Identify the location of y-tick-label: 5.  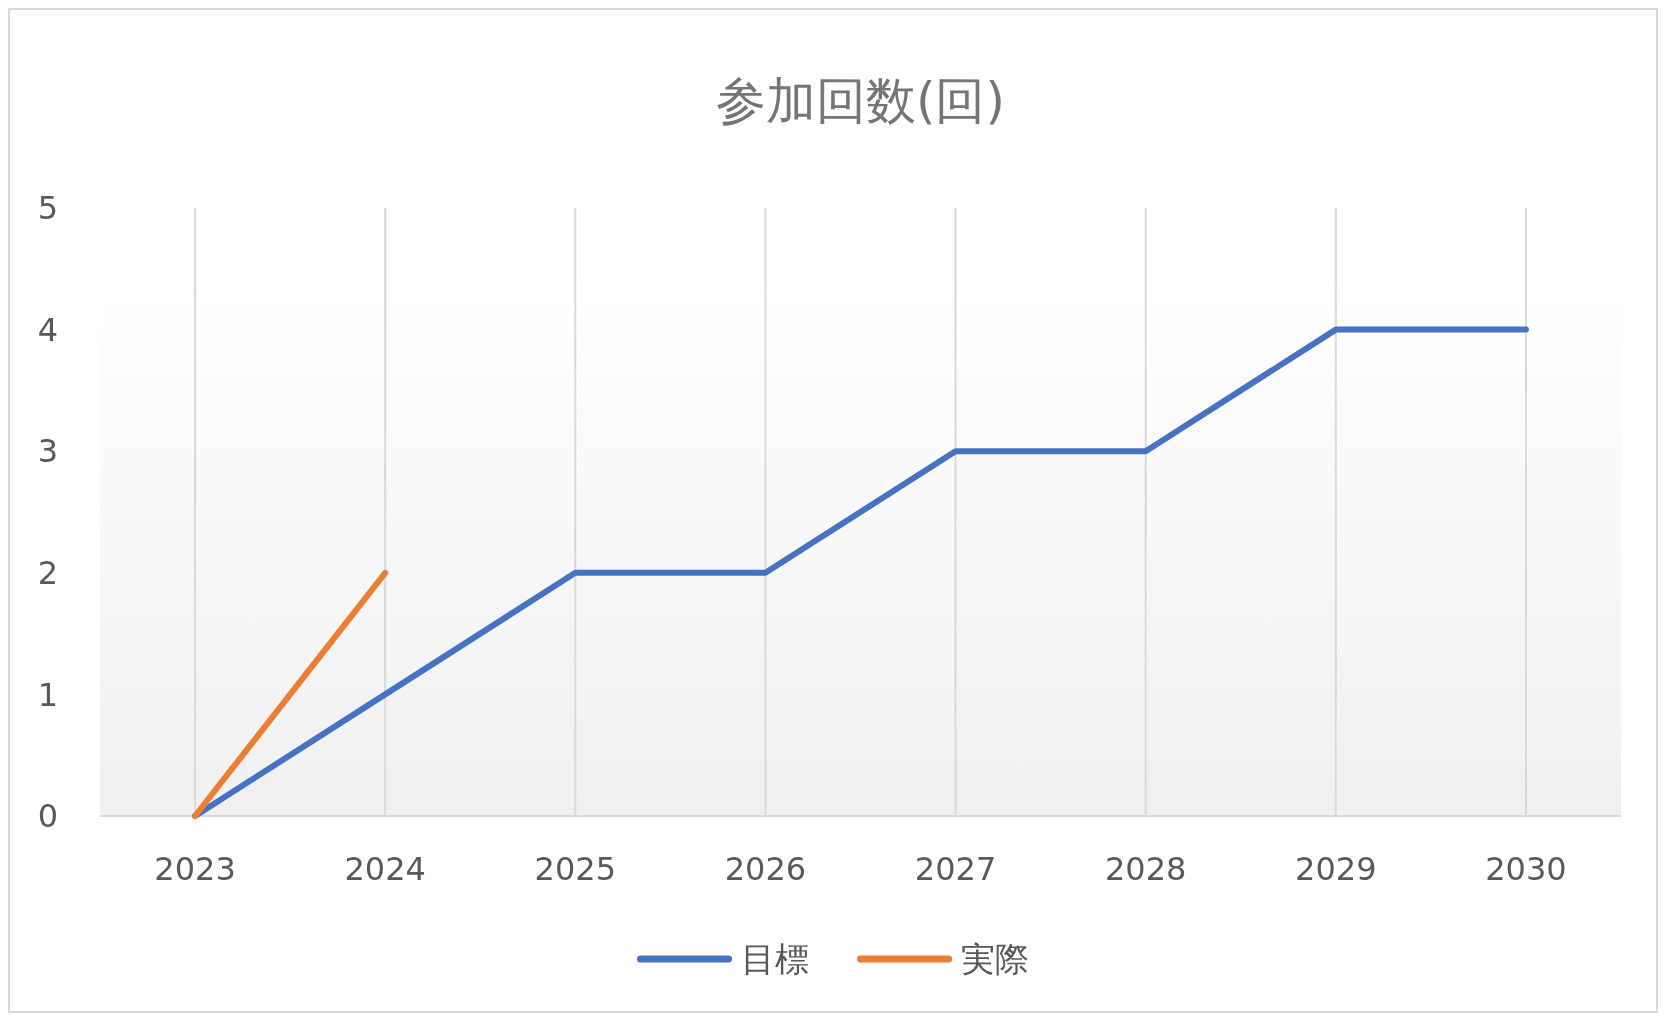
(48, 208).